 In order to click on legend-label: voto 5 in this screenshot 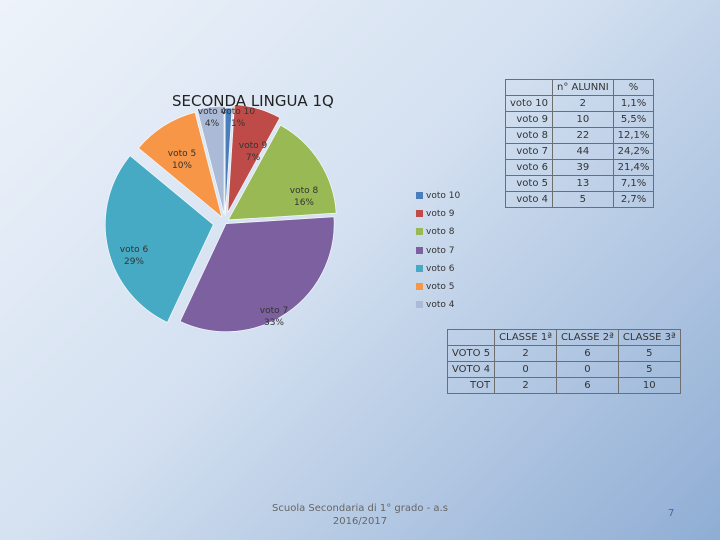, I will do `click(440, 287)`.